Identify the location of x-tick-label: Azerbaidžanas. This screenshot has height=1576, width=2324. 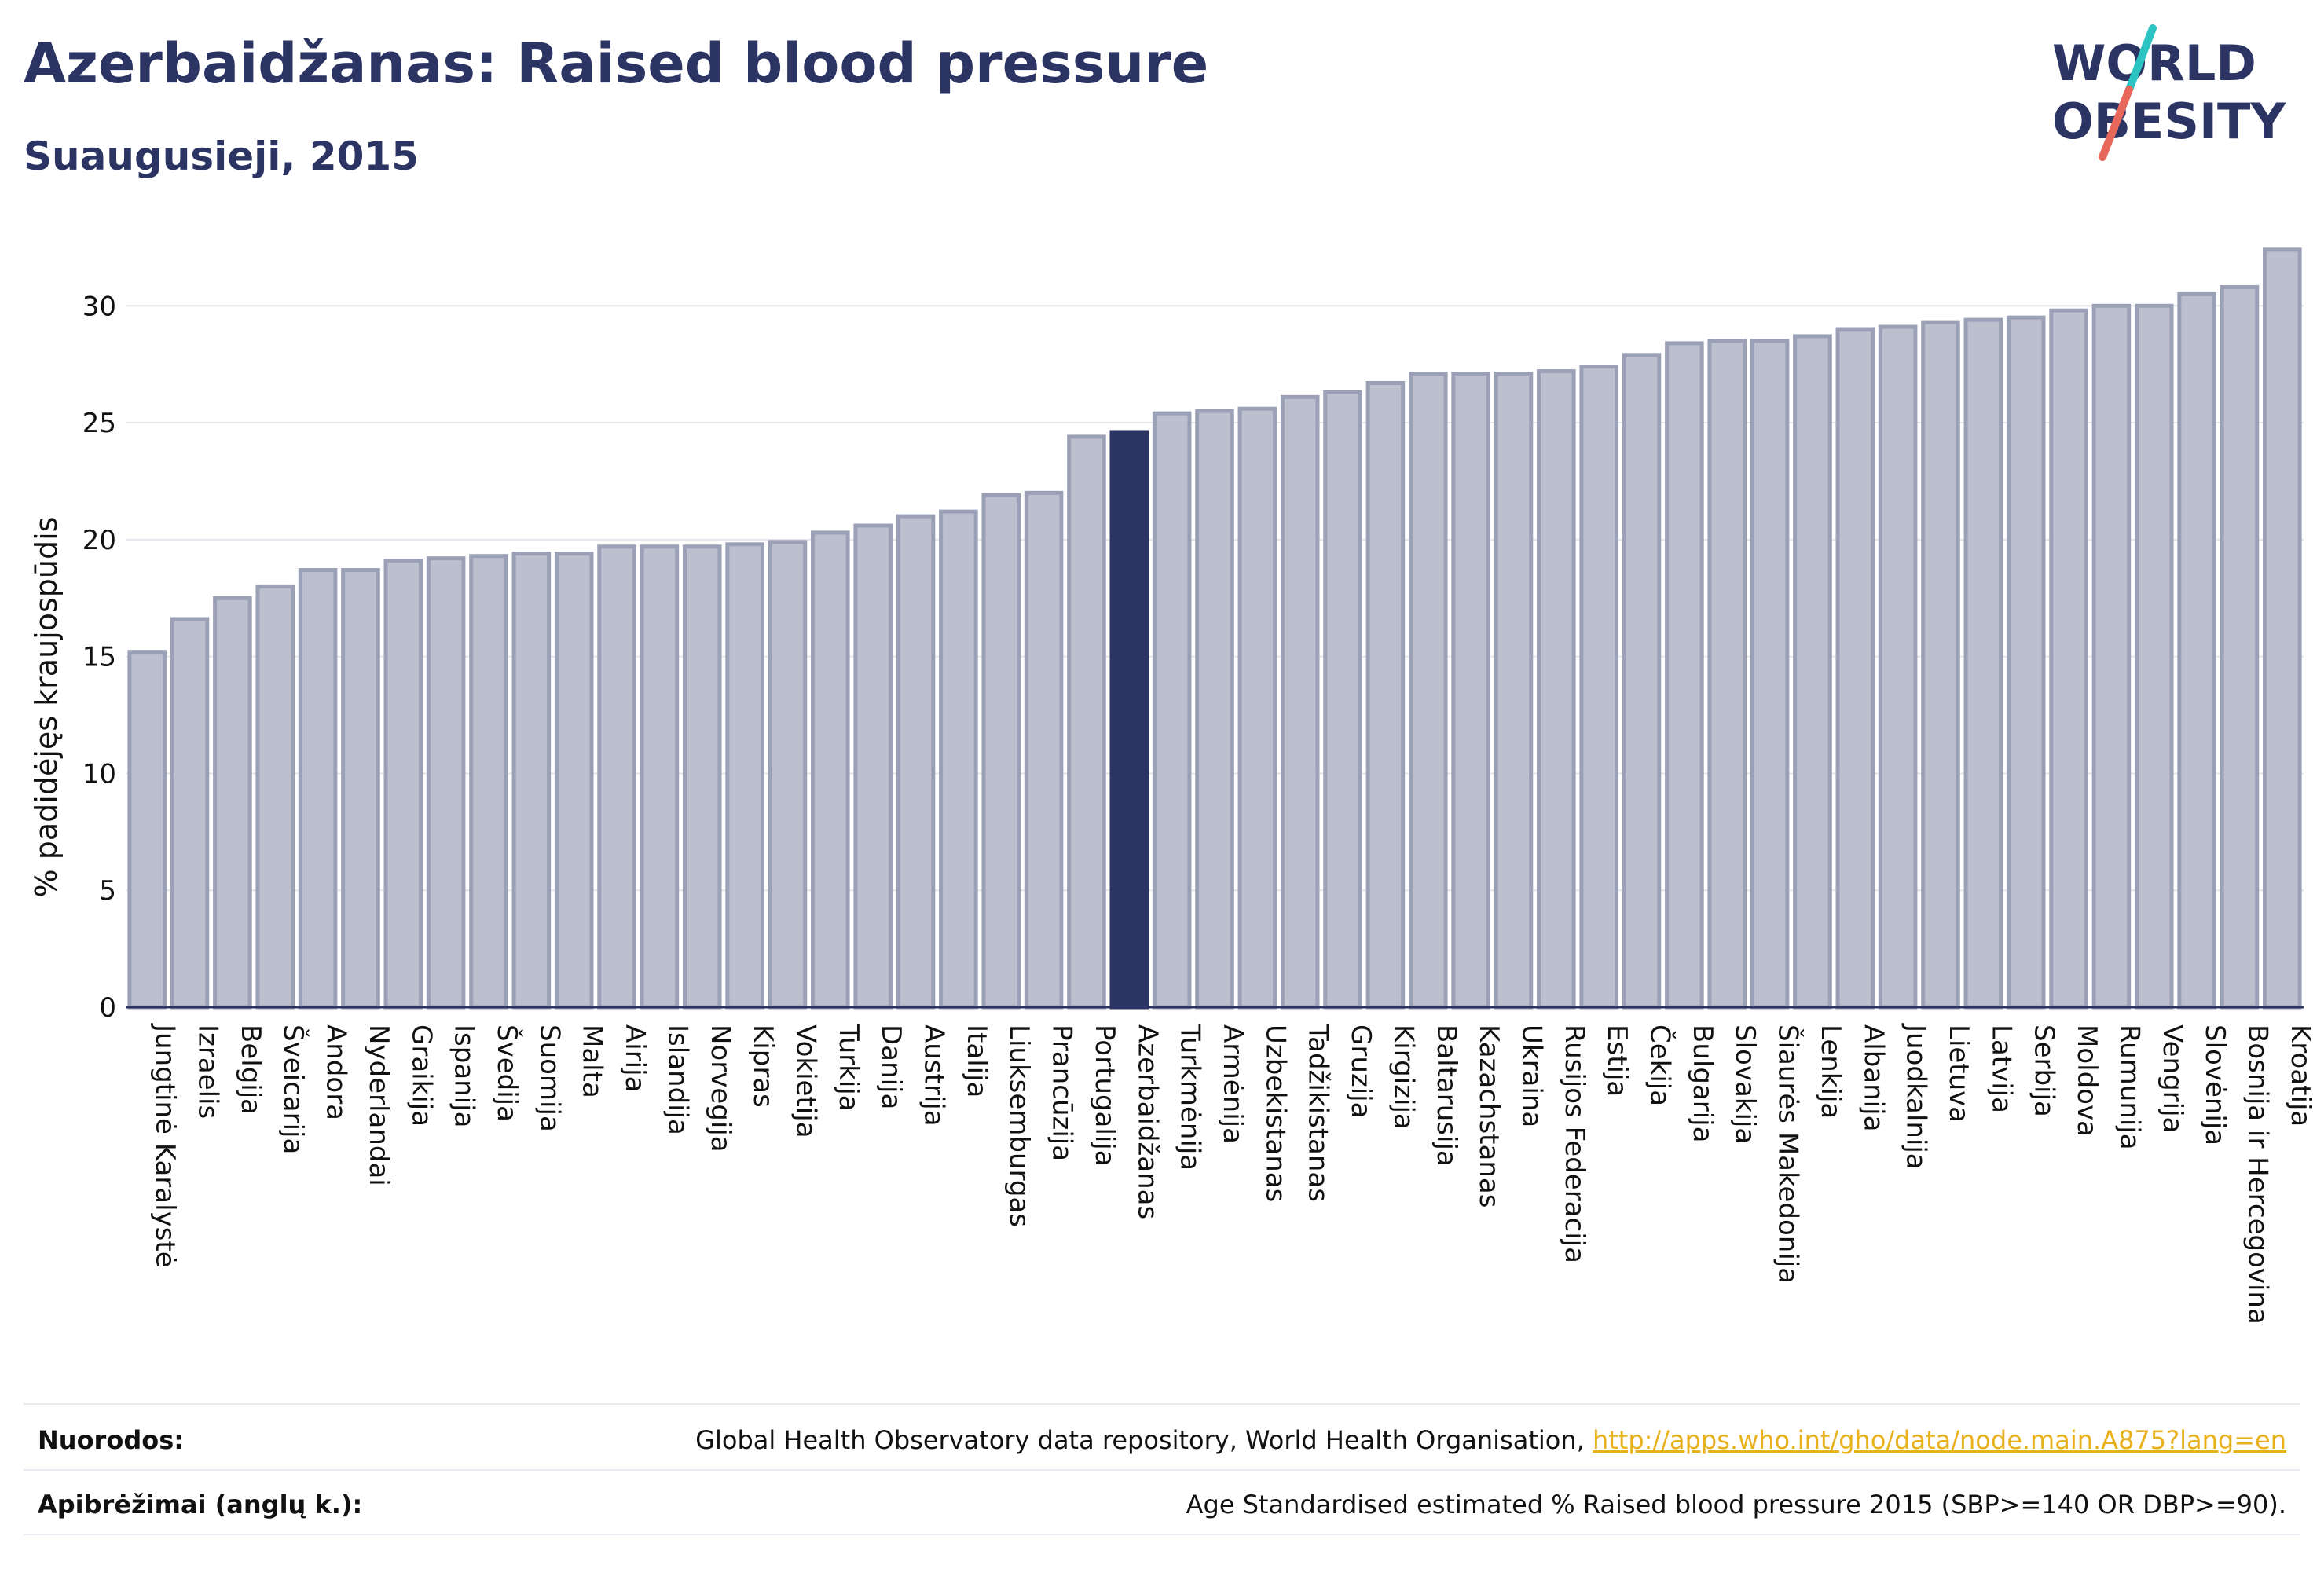
(1147, 1121).